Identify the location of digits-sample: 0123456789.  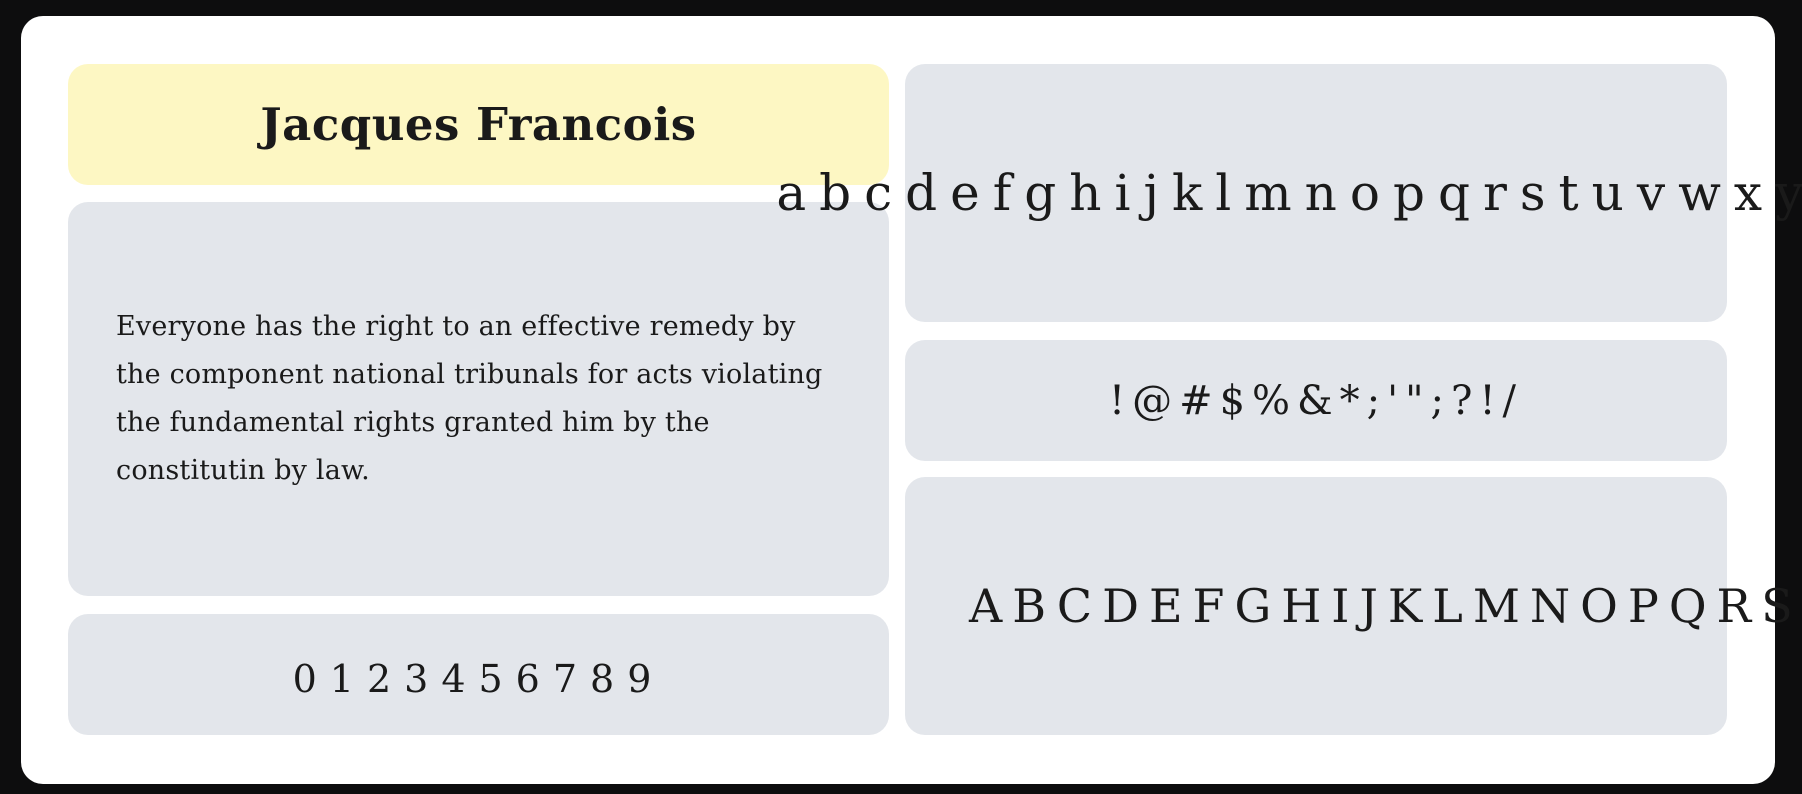
(478, 678).